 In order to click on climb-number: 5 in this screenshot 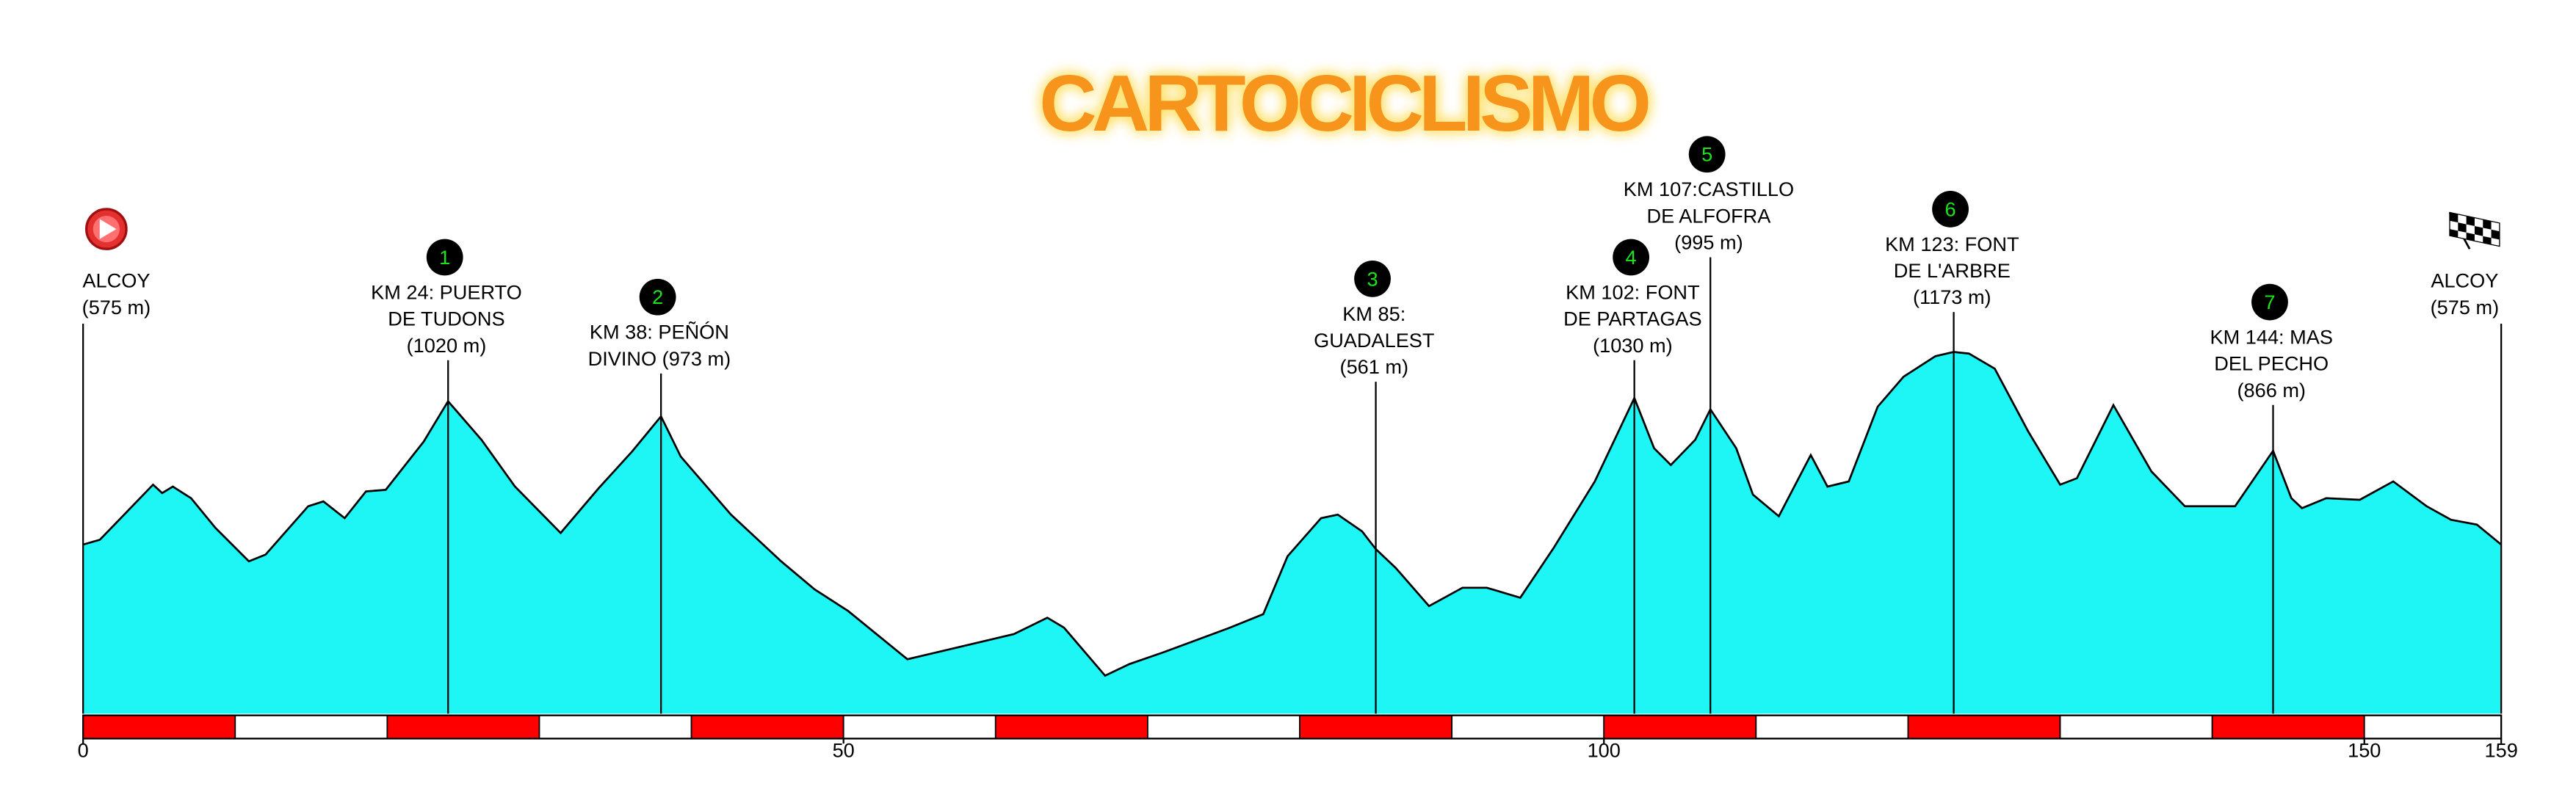, I will do `click(1706, 154)`.